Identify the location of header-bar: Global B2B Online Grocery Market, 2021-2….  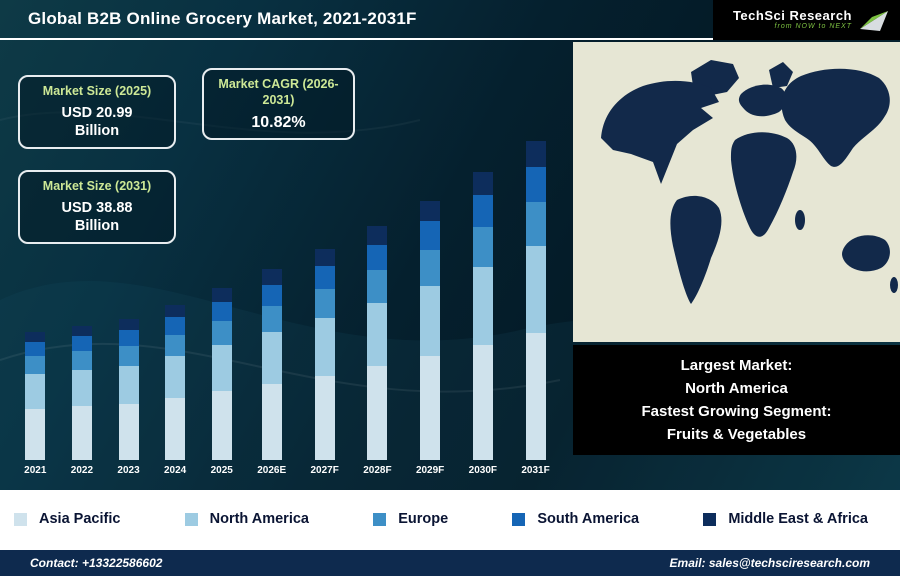
(450, 20).